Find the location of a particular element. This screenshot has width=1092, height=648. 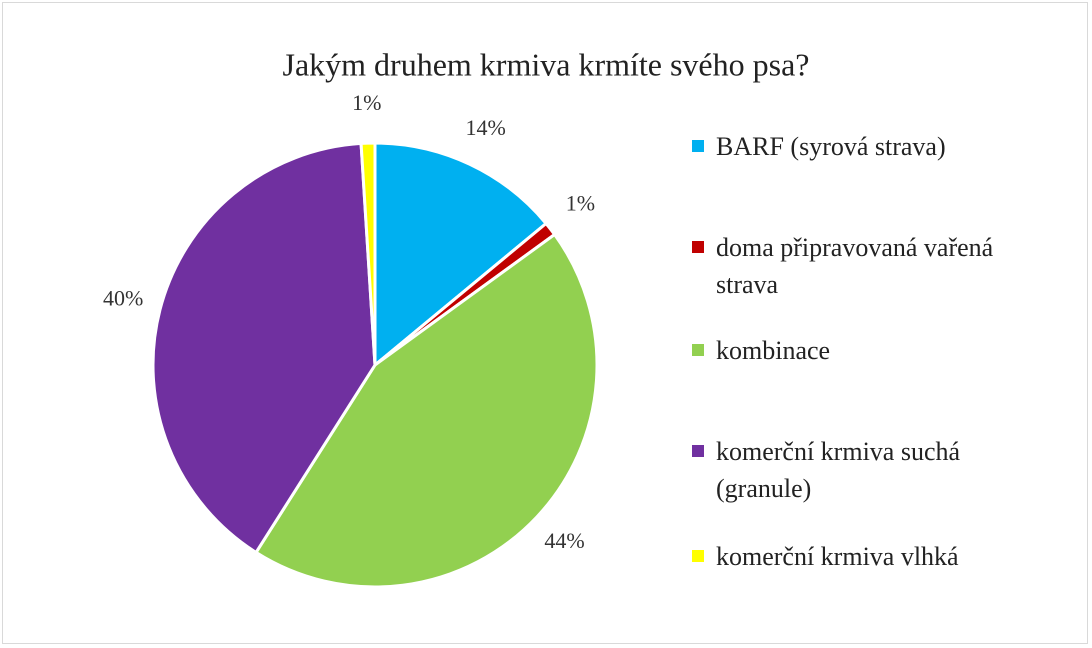

legend-entry: kombinace is located at coordinates (853, 350).